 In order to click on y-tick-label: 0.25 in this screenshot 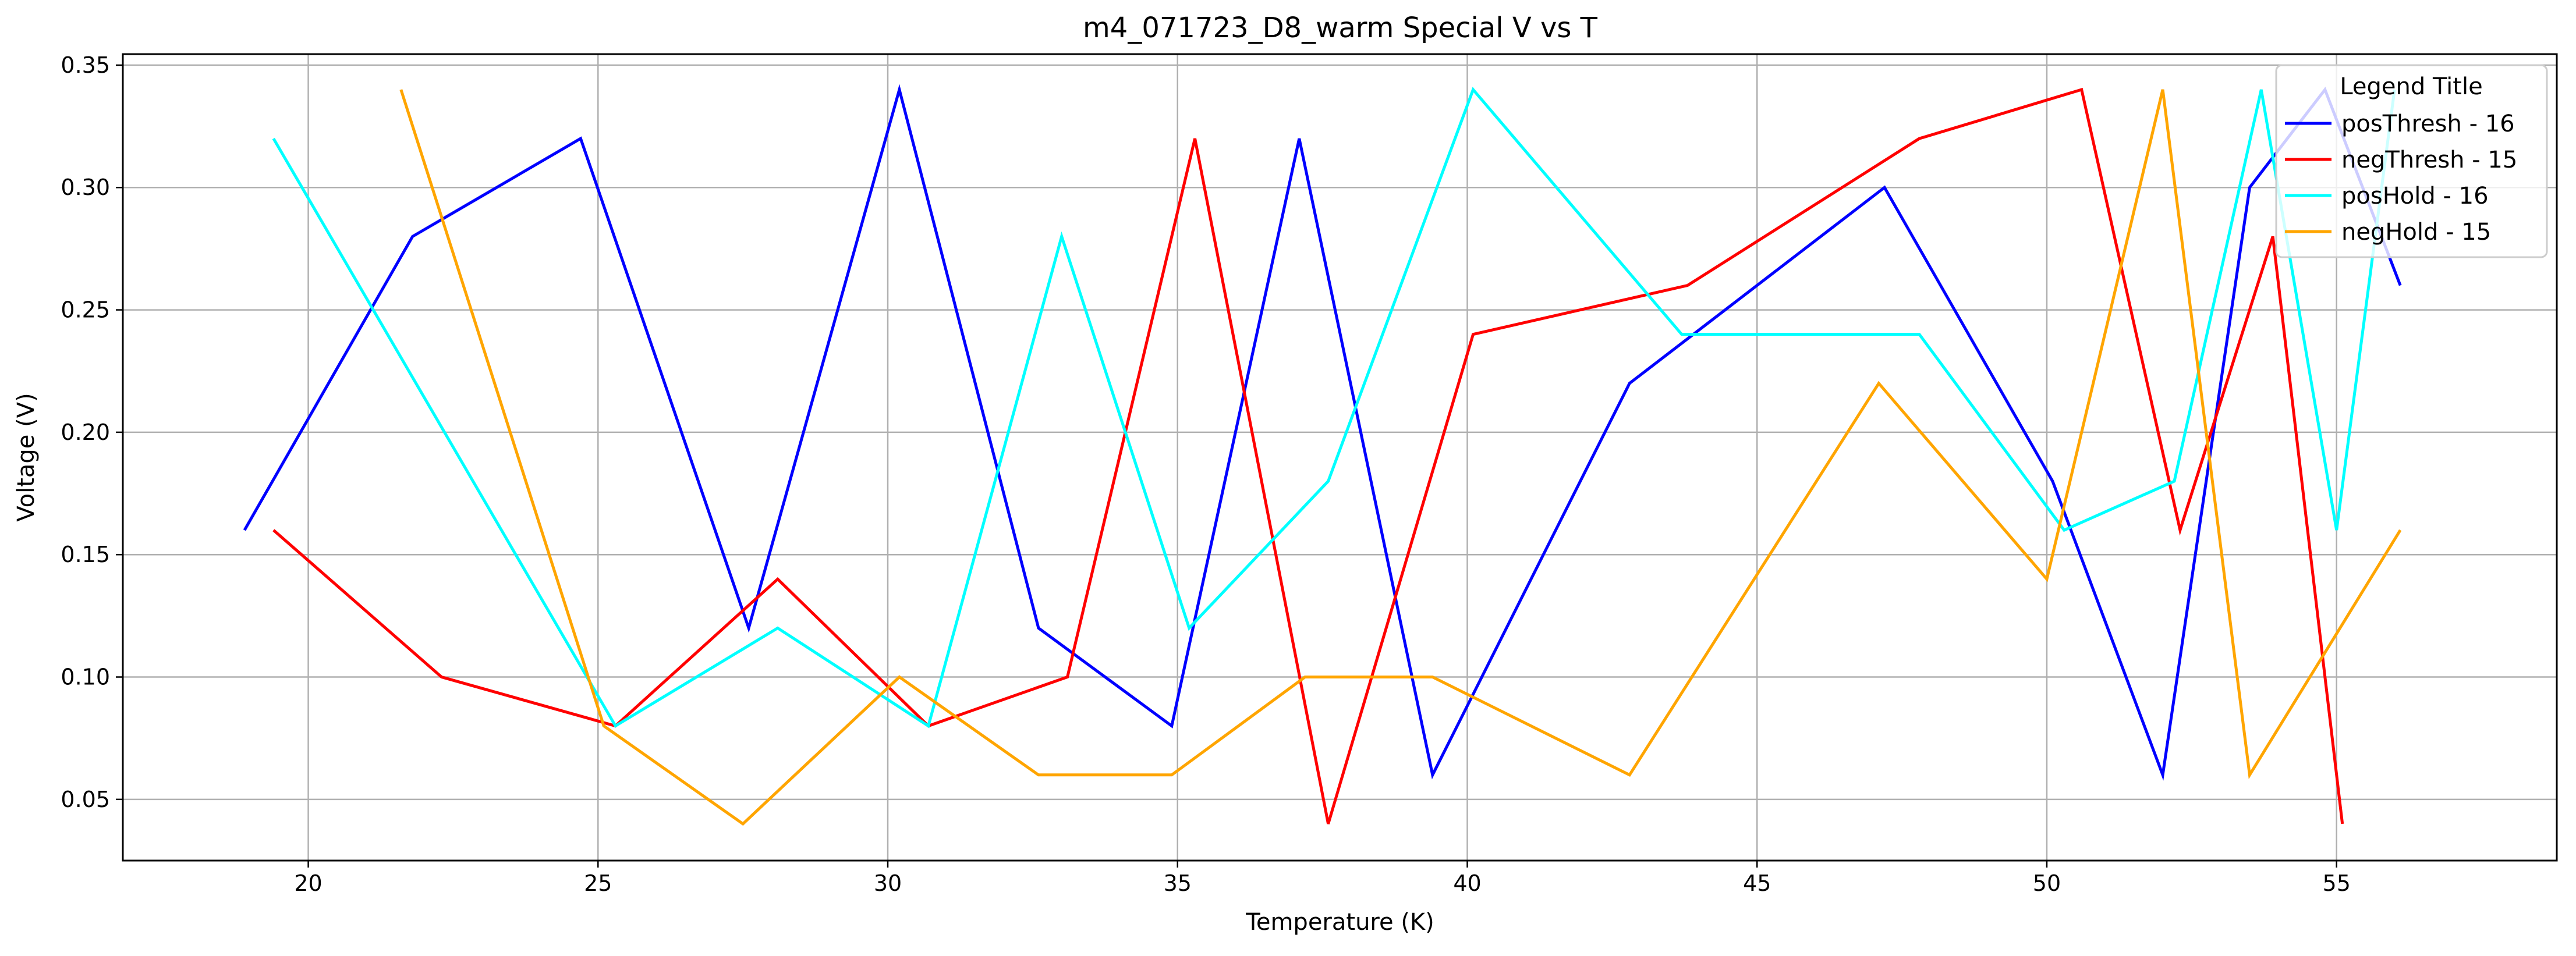, I will do `click(85, 310)`.